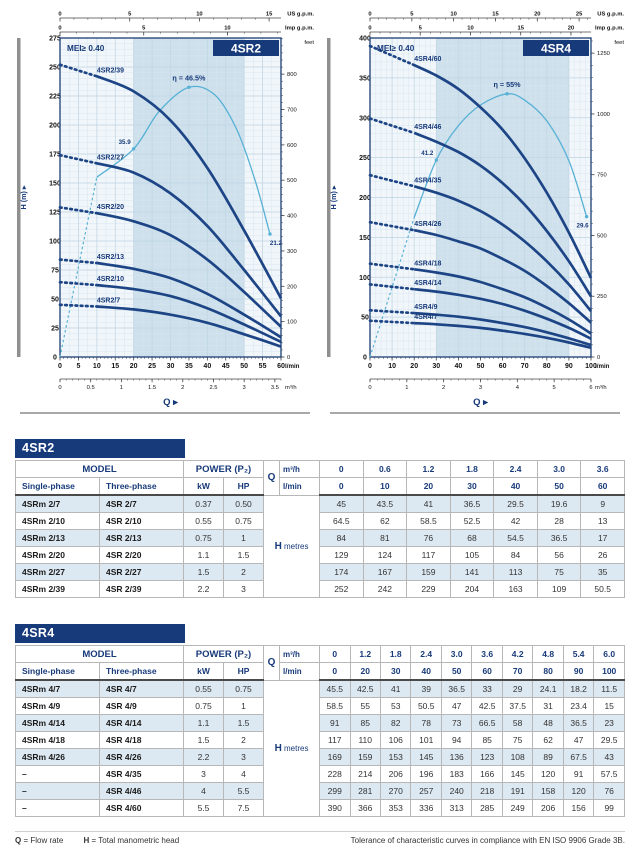 Image resolution: width=638 pixels, height=845 pixels. Describe the element at coordinates (335, 757) in the screenshot. I see `head-value-cell: 169` at that location.